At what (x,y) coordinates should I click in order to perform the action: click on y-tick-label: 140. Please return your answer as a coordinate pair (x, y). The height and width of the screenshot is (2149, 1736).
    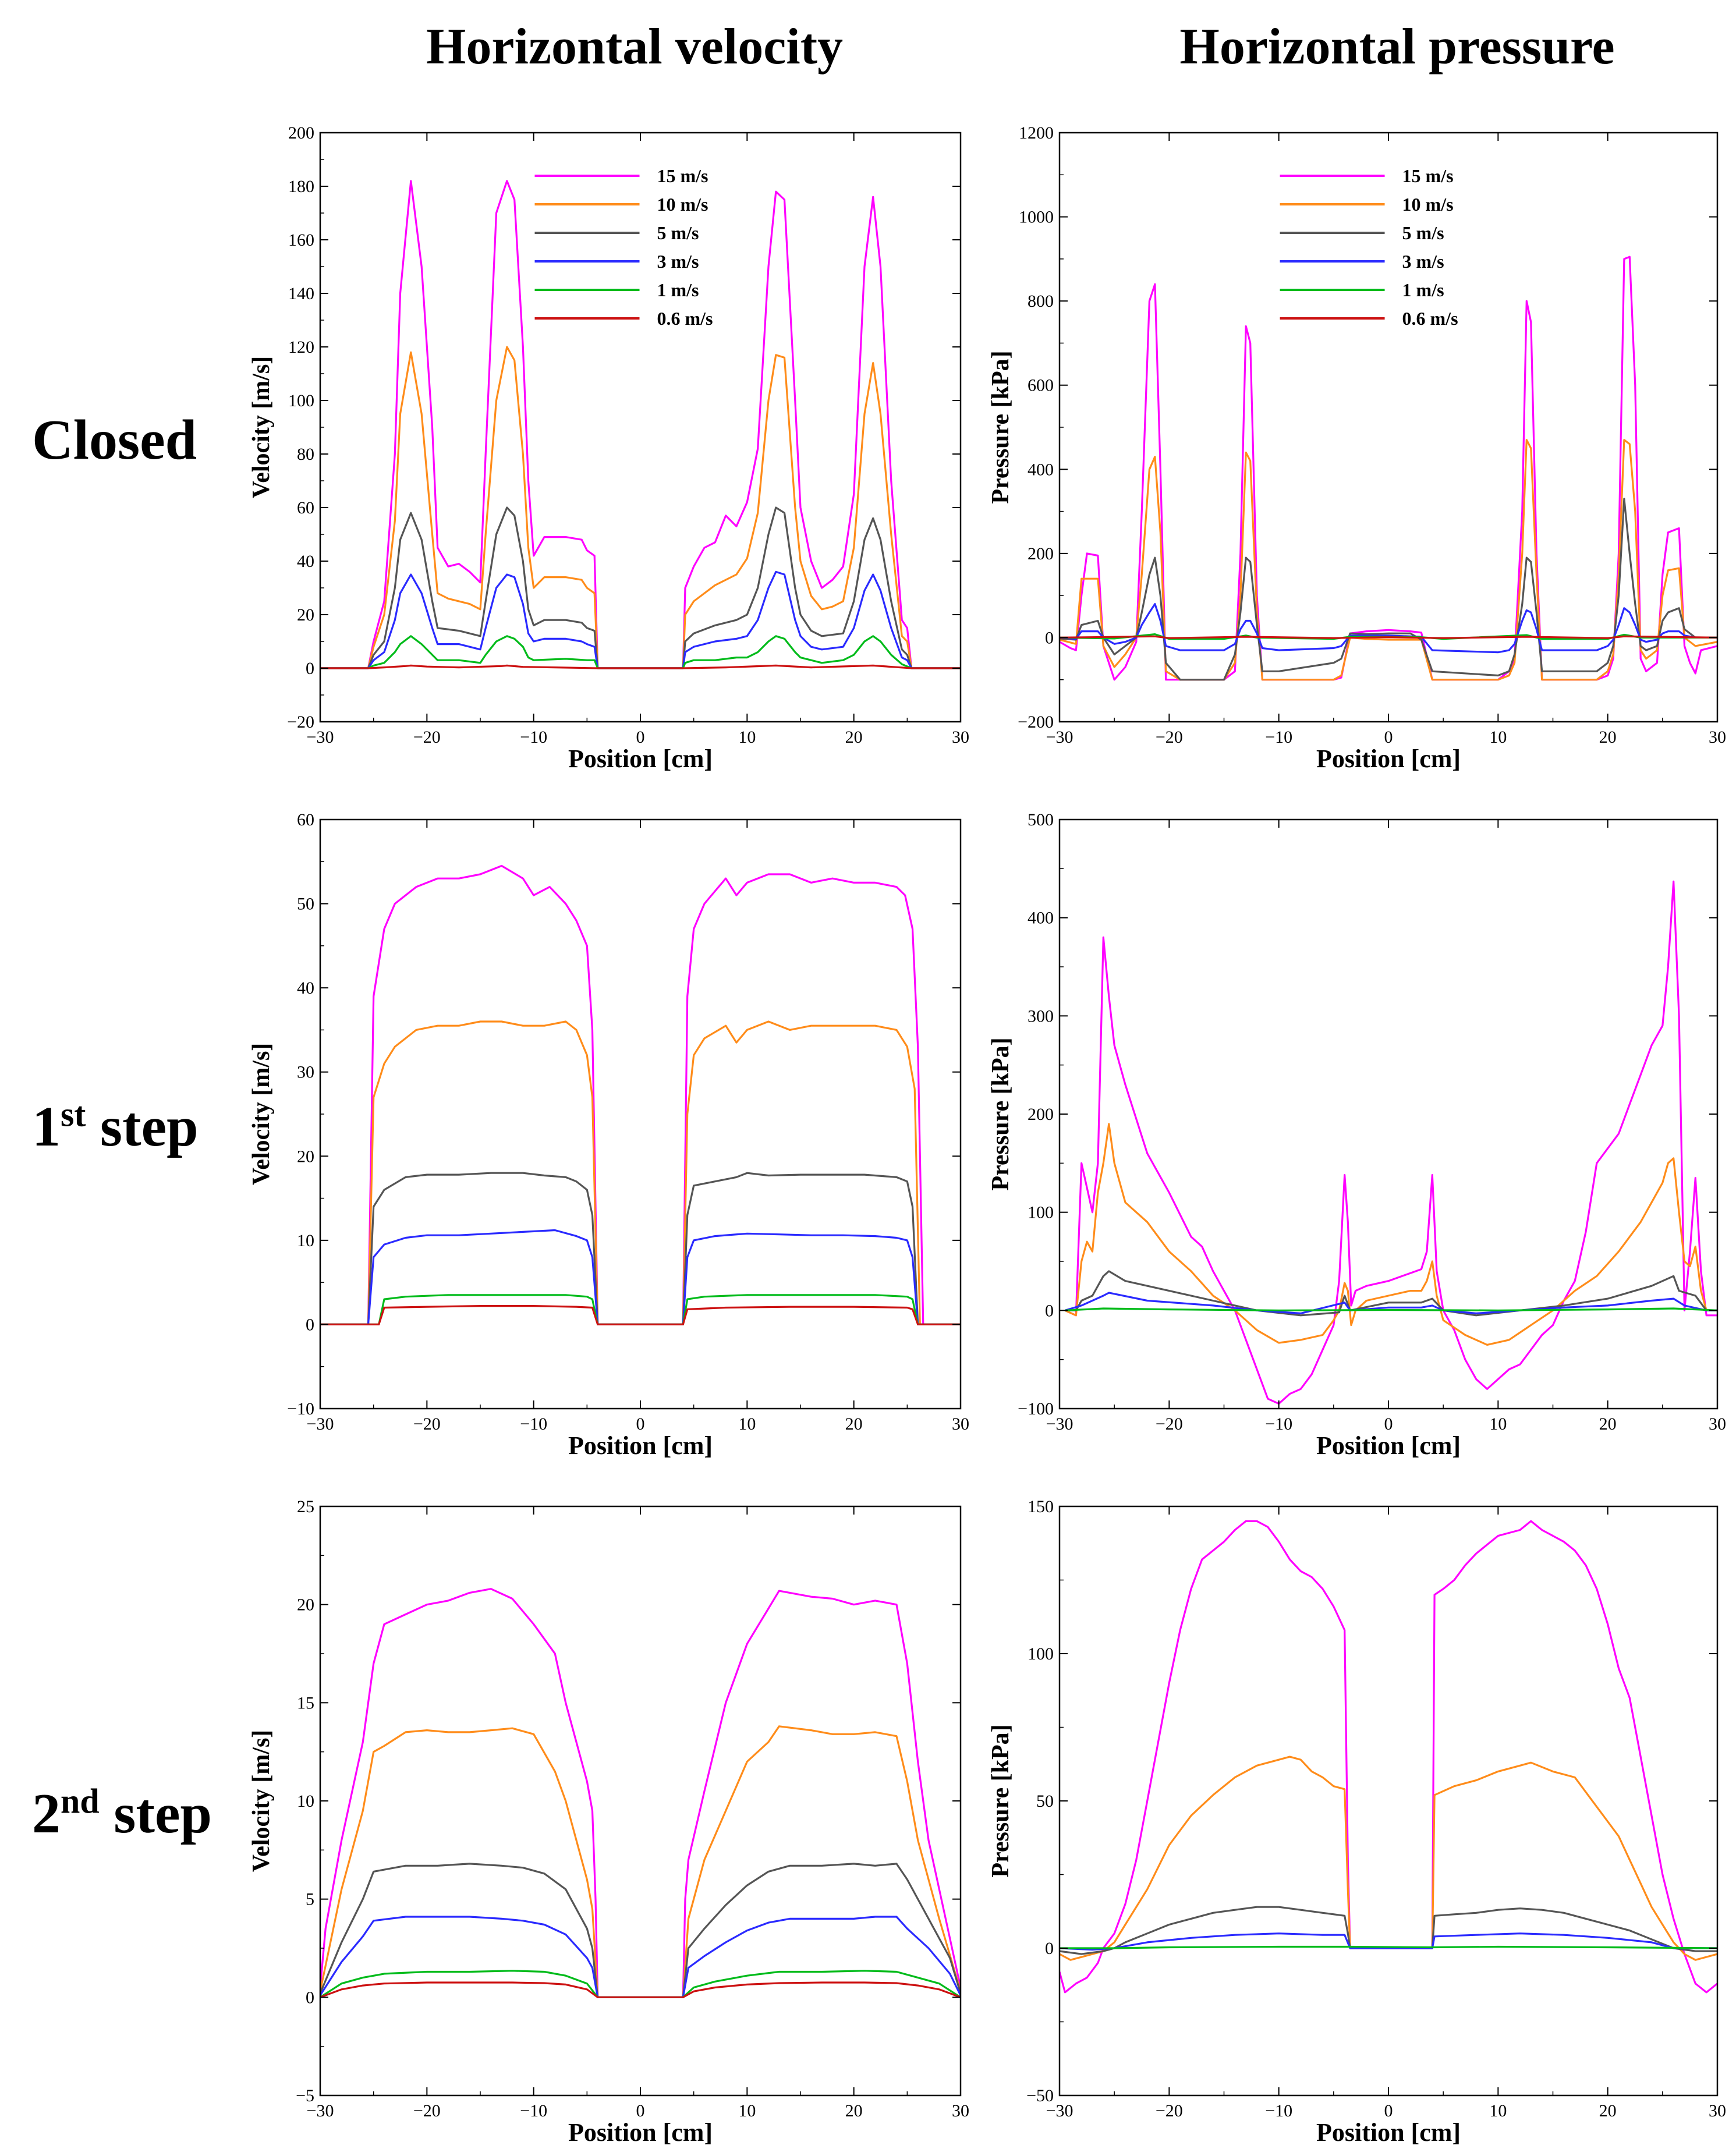
    Looking at the image, I should click on (301, 293).